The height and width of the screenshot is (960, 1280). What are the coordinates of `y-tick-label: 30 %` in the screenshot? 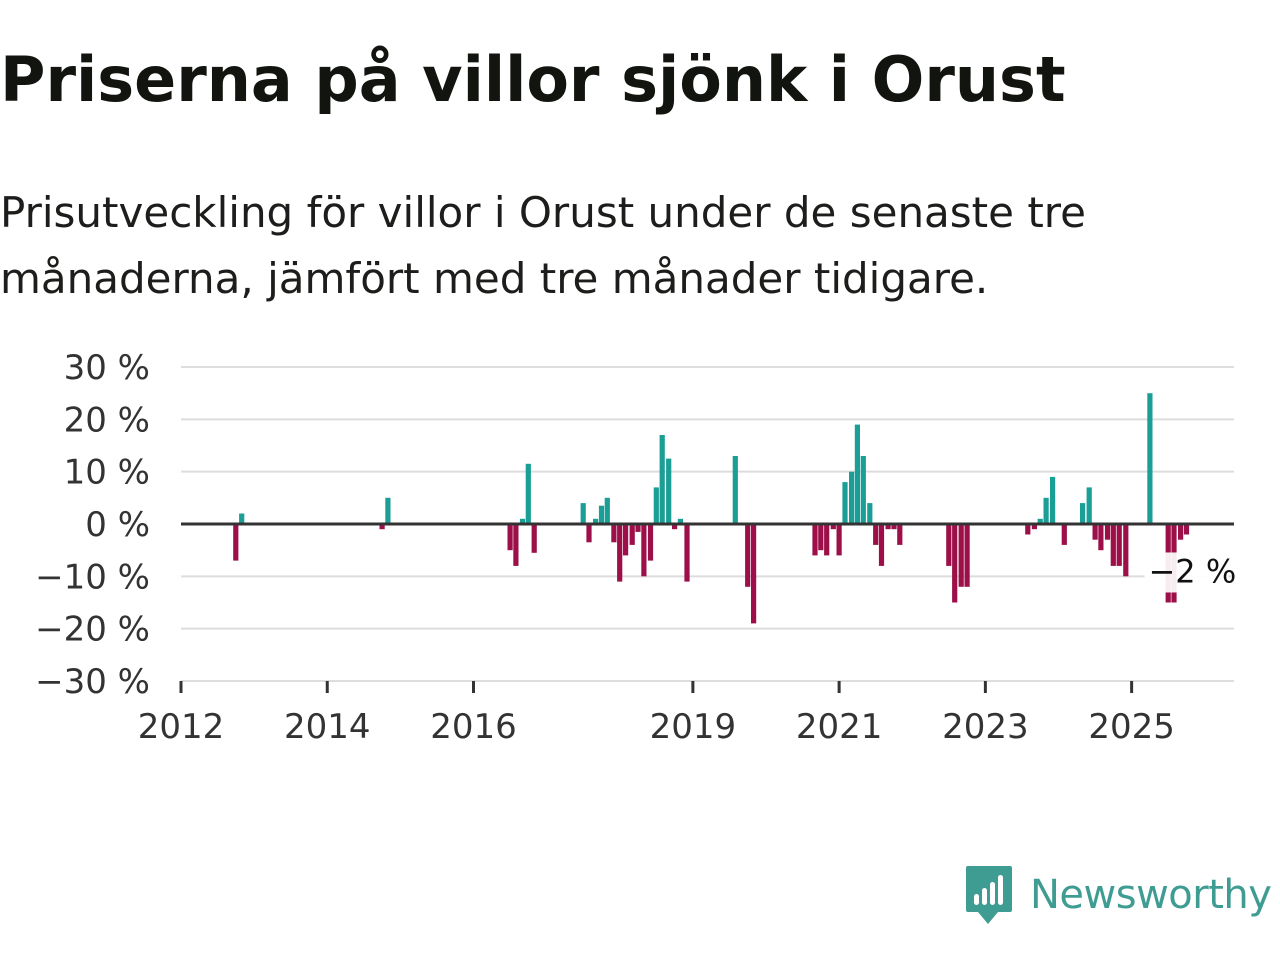 It's located at (107, 368).